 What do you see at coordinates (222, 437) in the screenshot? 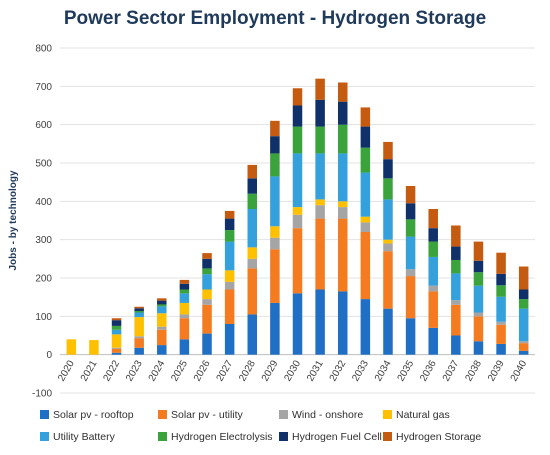
I see `legend-label: Hydrogen Electrolysis` at bounding box center [222, 437].